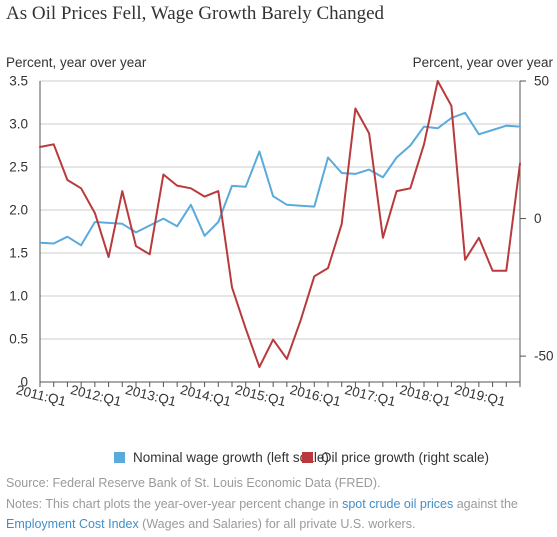 The width and height of the screenshot is (557, 537). Describe the element at coordinates (24, 382) in the screenshot. I see `left-tick-label: 0` at that location.